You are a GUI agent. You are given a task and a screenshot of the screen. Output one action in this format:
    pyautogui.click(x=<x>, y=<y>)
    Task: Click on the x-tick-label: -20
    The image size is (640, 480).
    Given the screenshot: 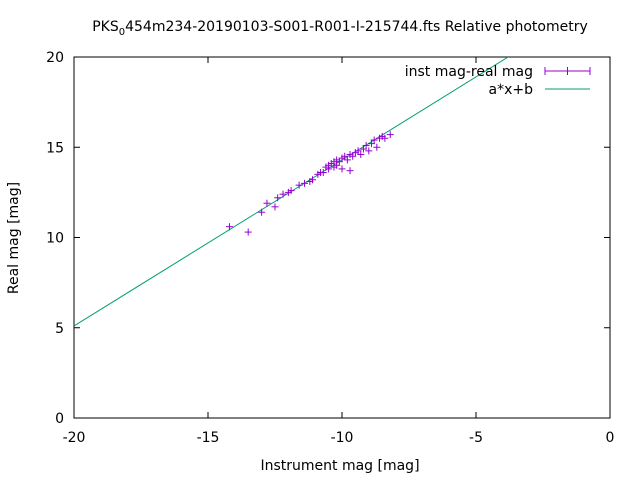 What is the action you would take?
    pyautogui.click(x=74, y=438)
    